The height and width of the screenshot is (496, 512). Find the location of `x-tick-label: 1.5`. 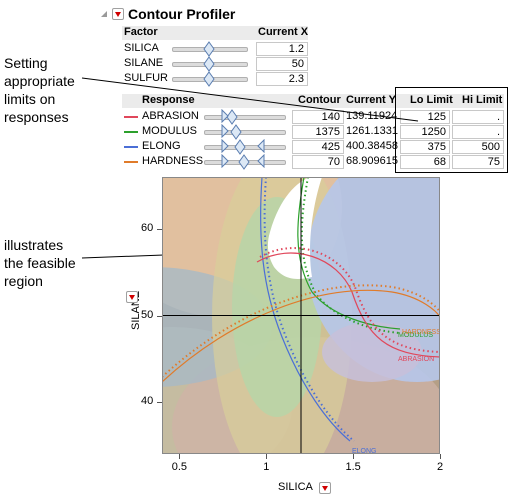

x-tick-label: 1.5 is located at coordinates (353, 467).